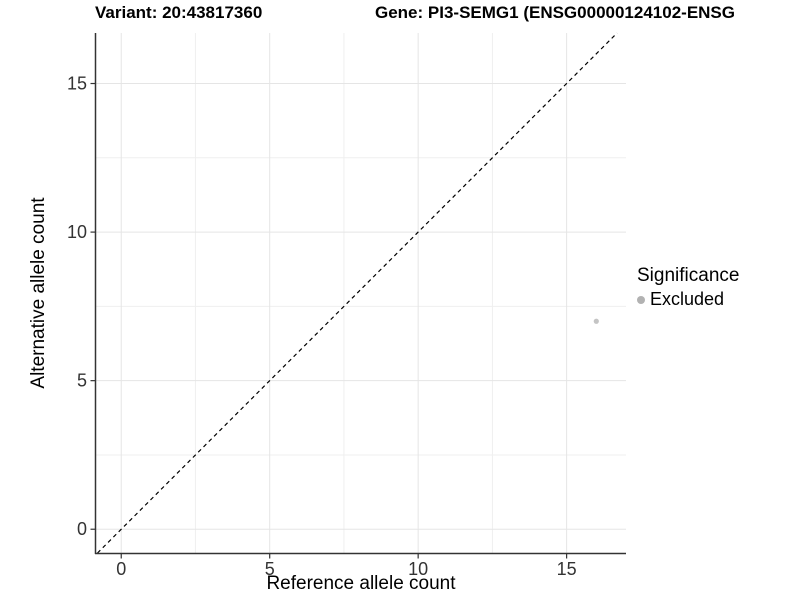 This screenshot has height=600, width=800. What do you see at coordinates (567, 569) in the screenshot?
I see `x-tick-label: 15` at bounding box center [567, 569].